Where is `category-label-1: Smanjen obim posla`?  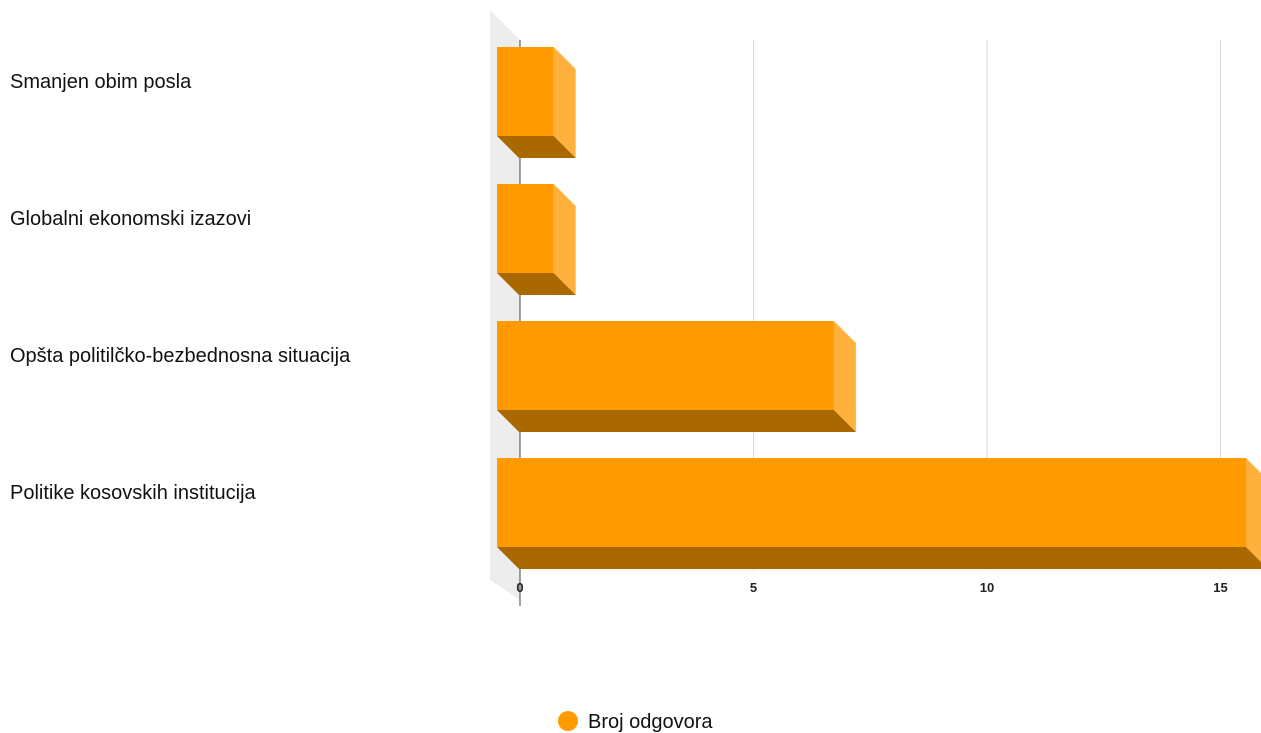
category-label-1: Smanjen obim posla is located at coordinates (101, 82).